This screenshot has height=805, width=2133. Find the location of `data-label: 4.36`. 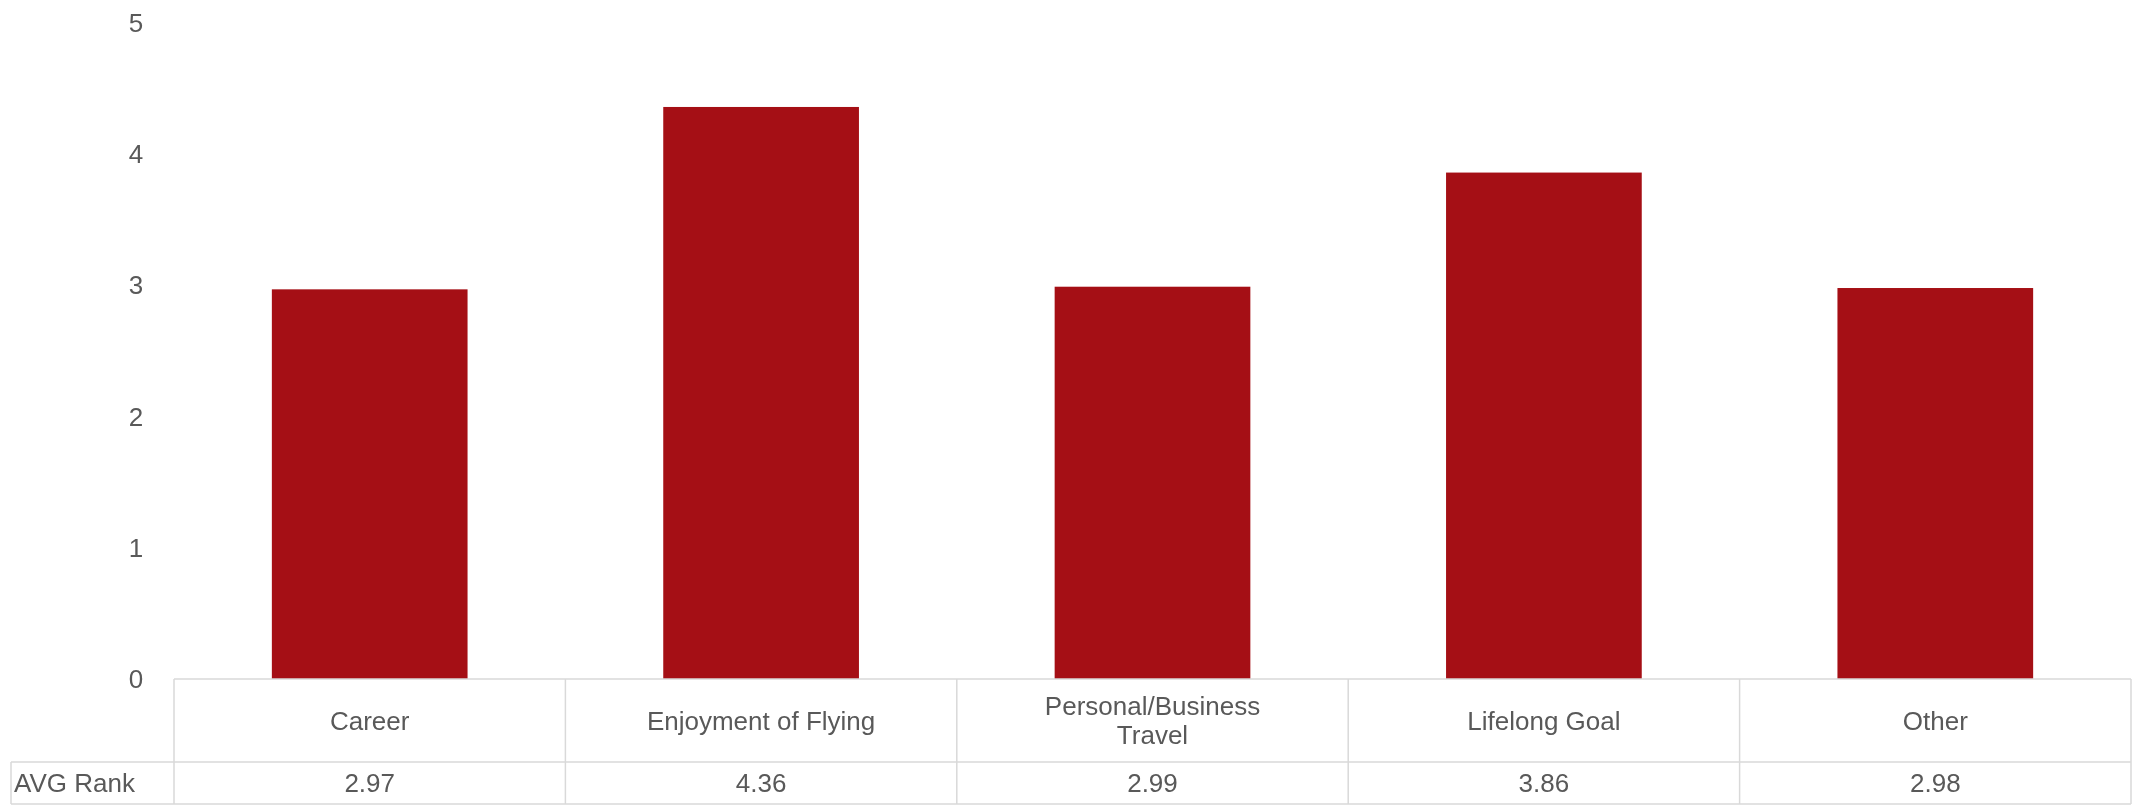

data-label: 4.36 is located at coordinates (761, 783).